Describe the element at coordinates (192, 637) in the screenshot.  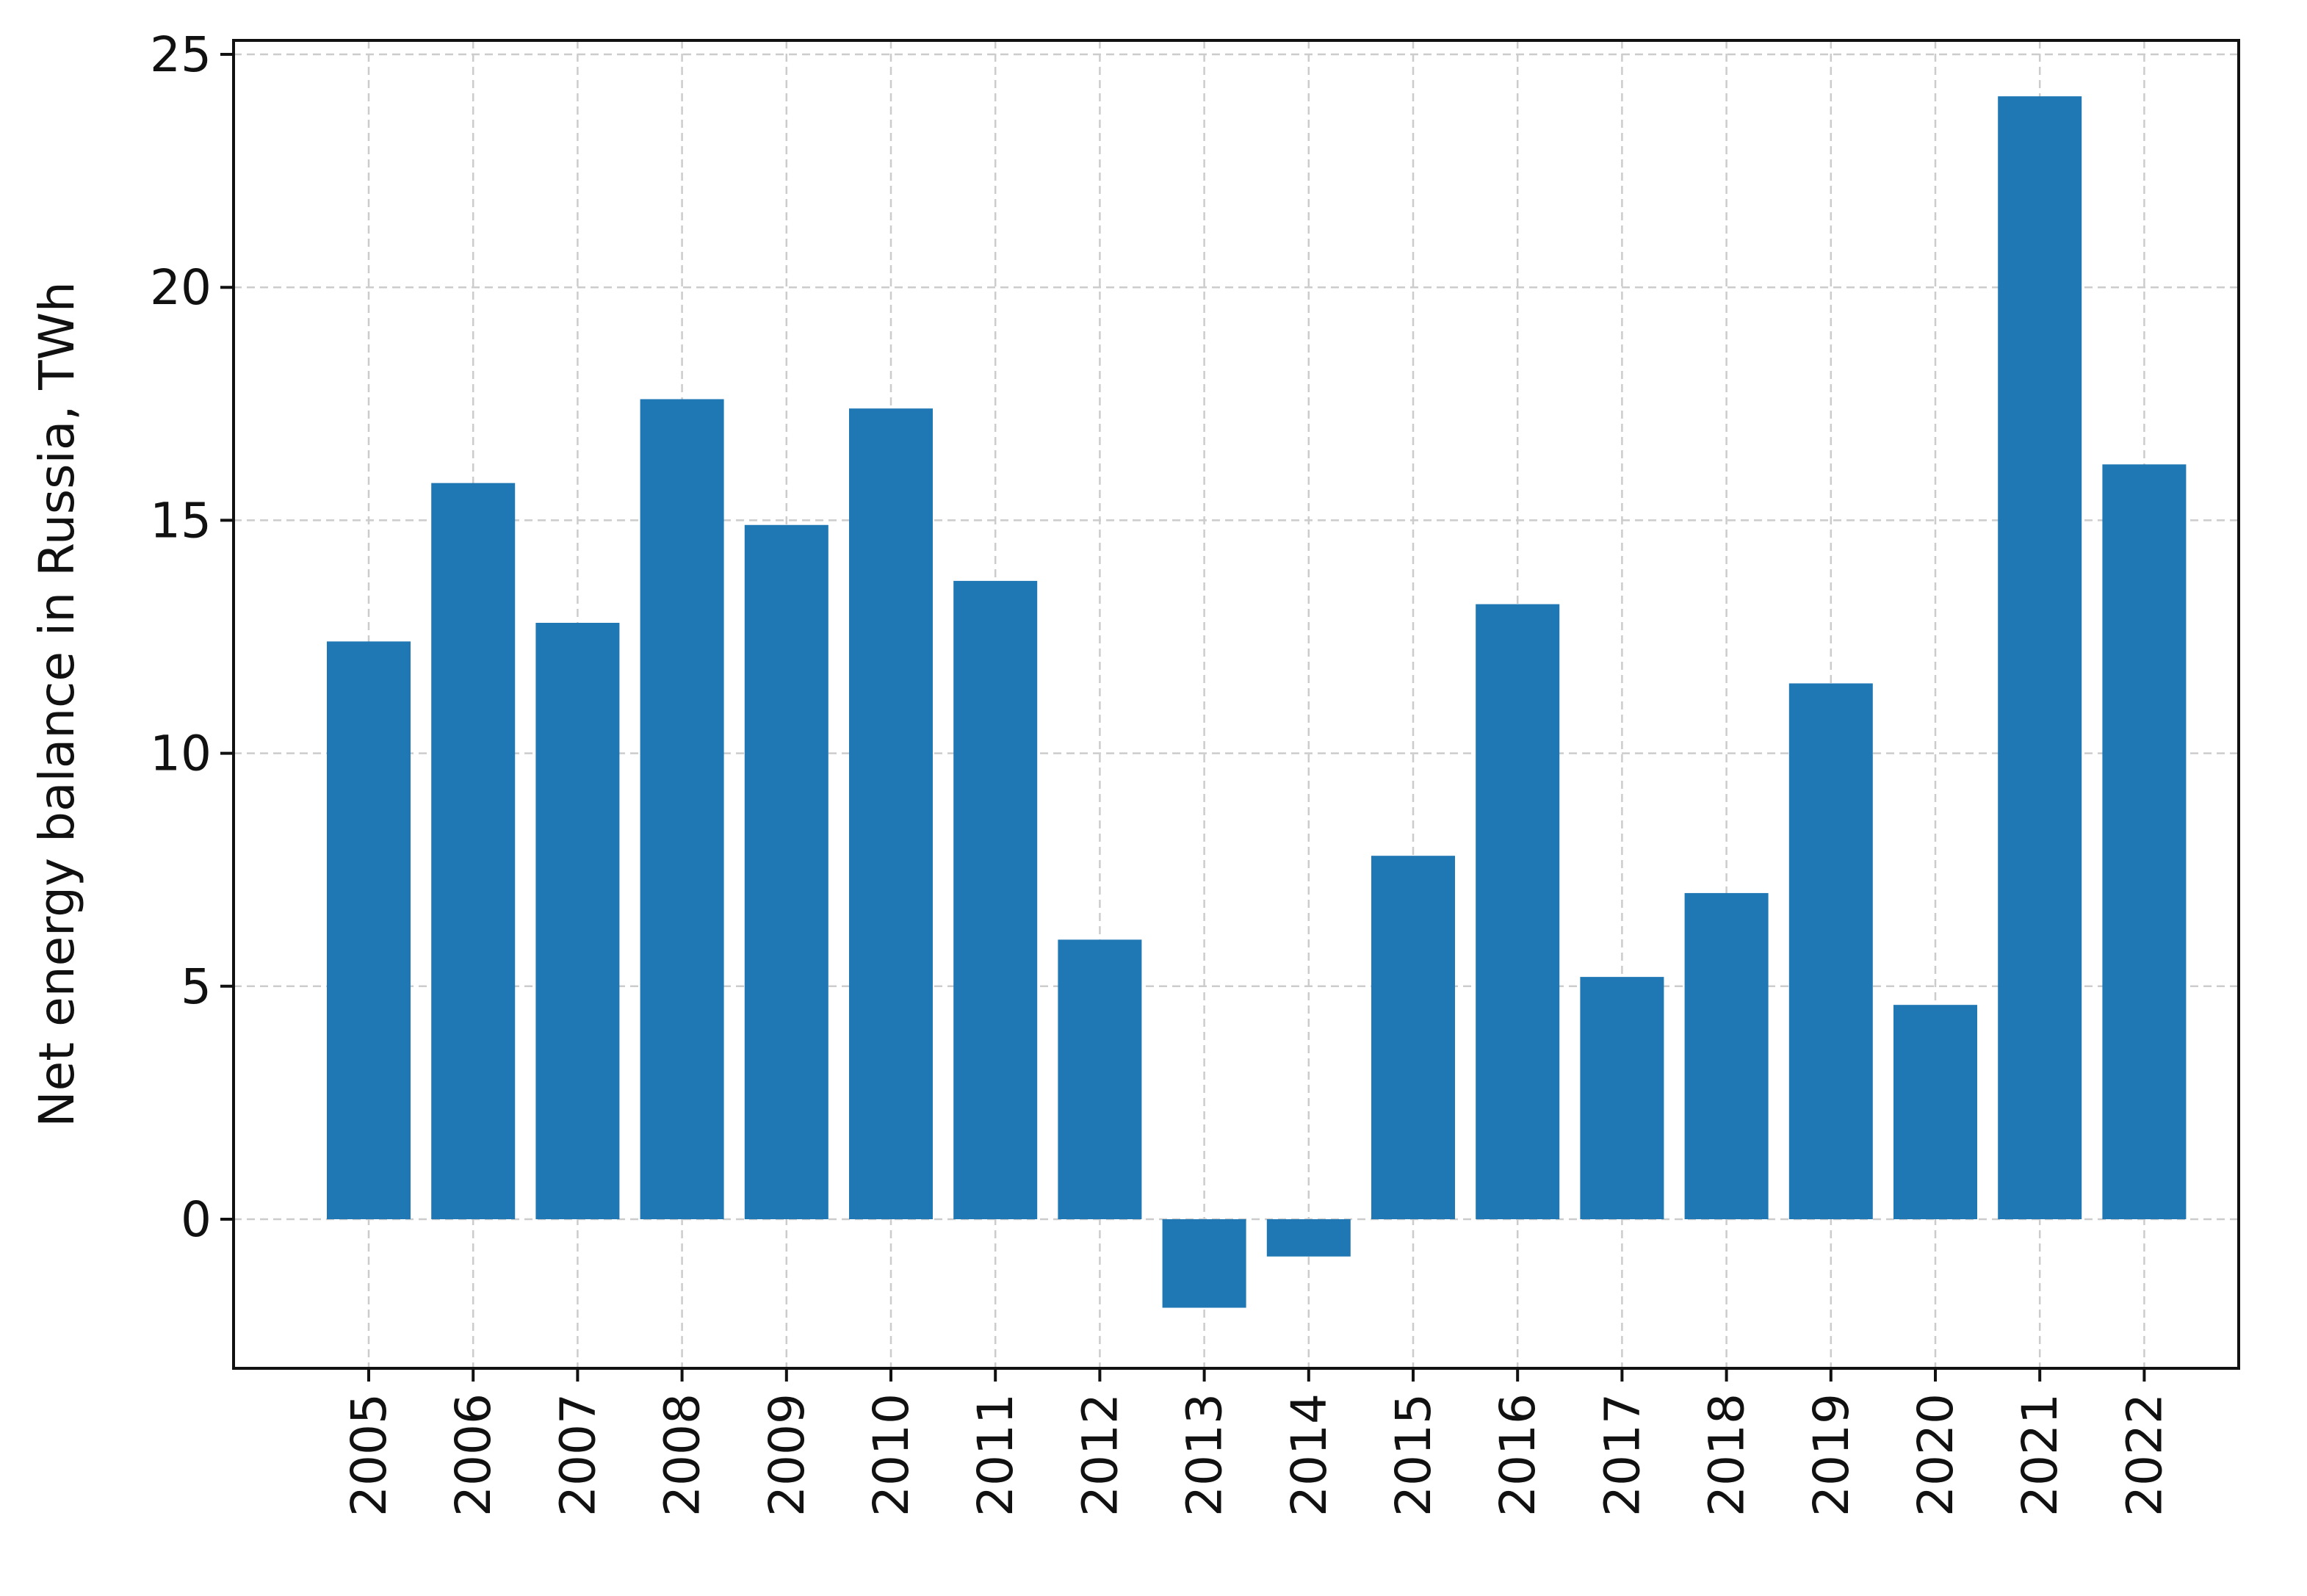
I see `y-axis: 0 5 10 15 20 25` at that location.